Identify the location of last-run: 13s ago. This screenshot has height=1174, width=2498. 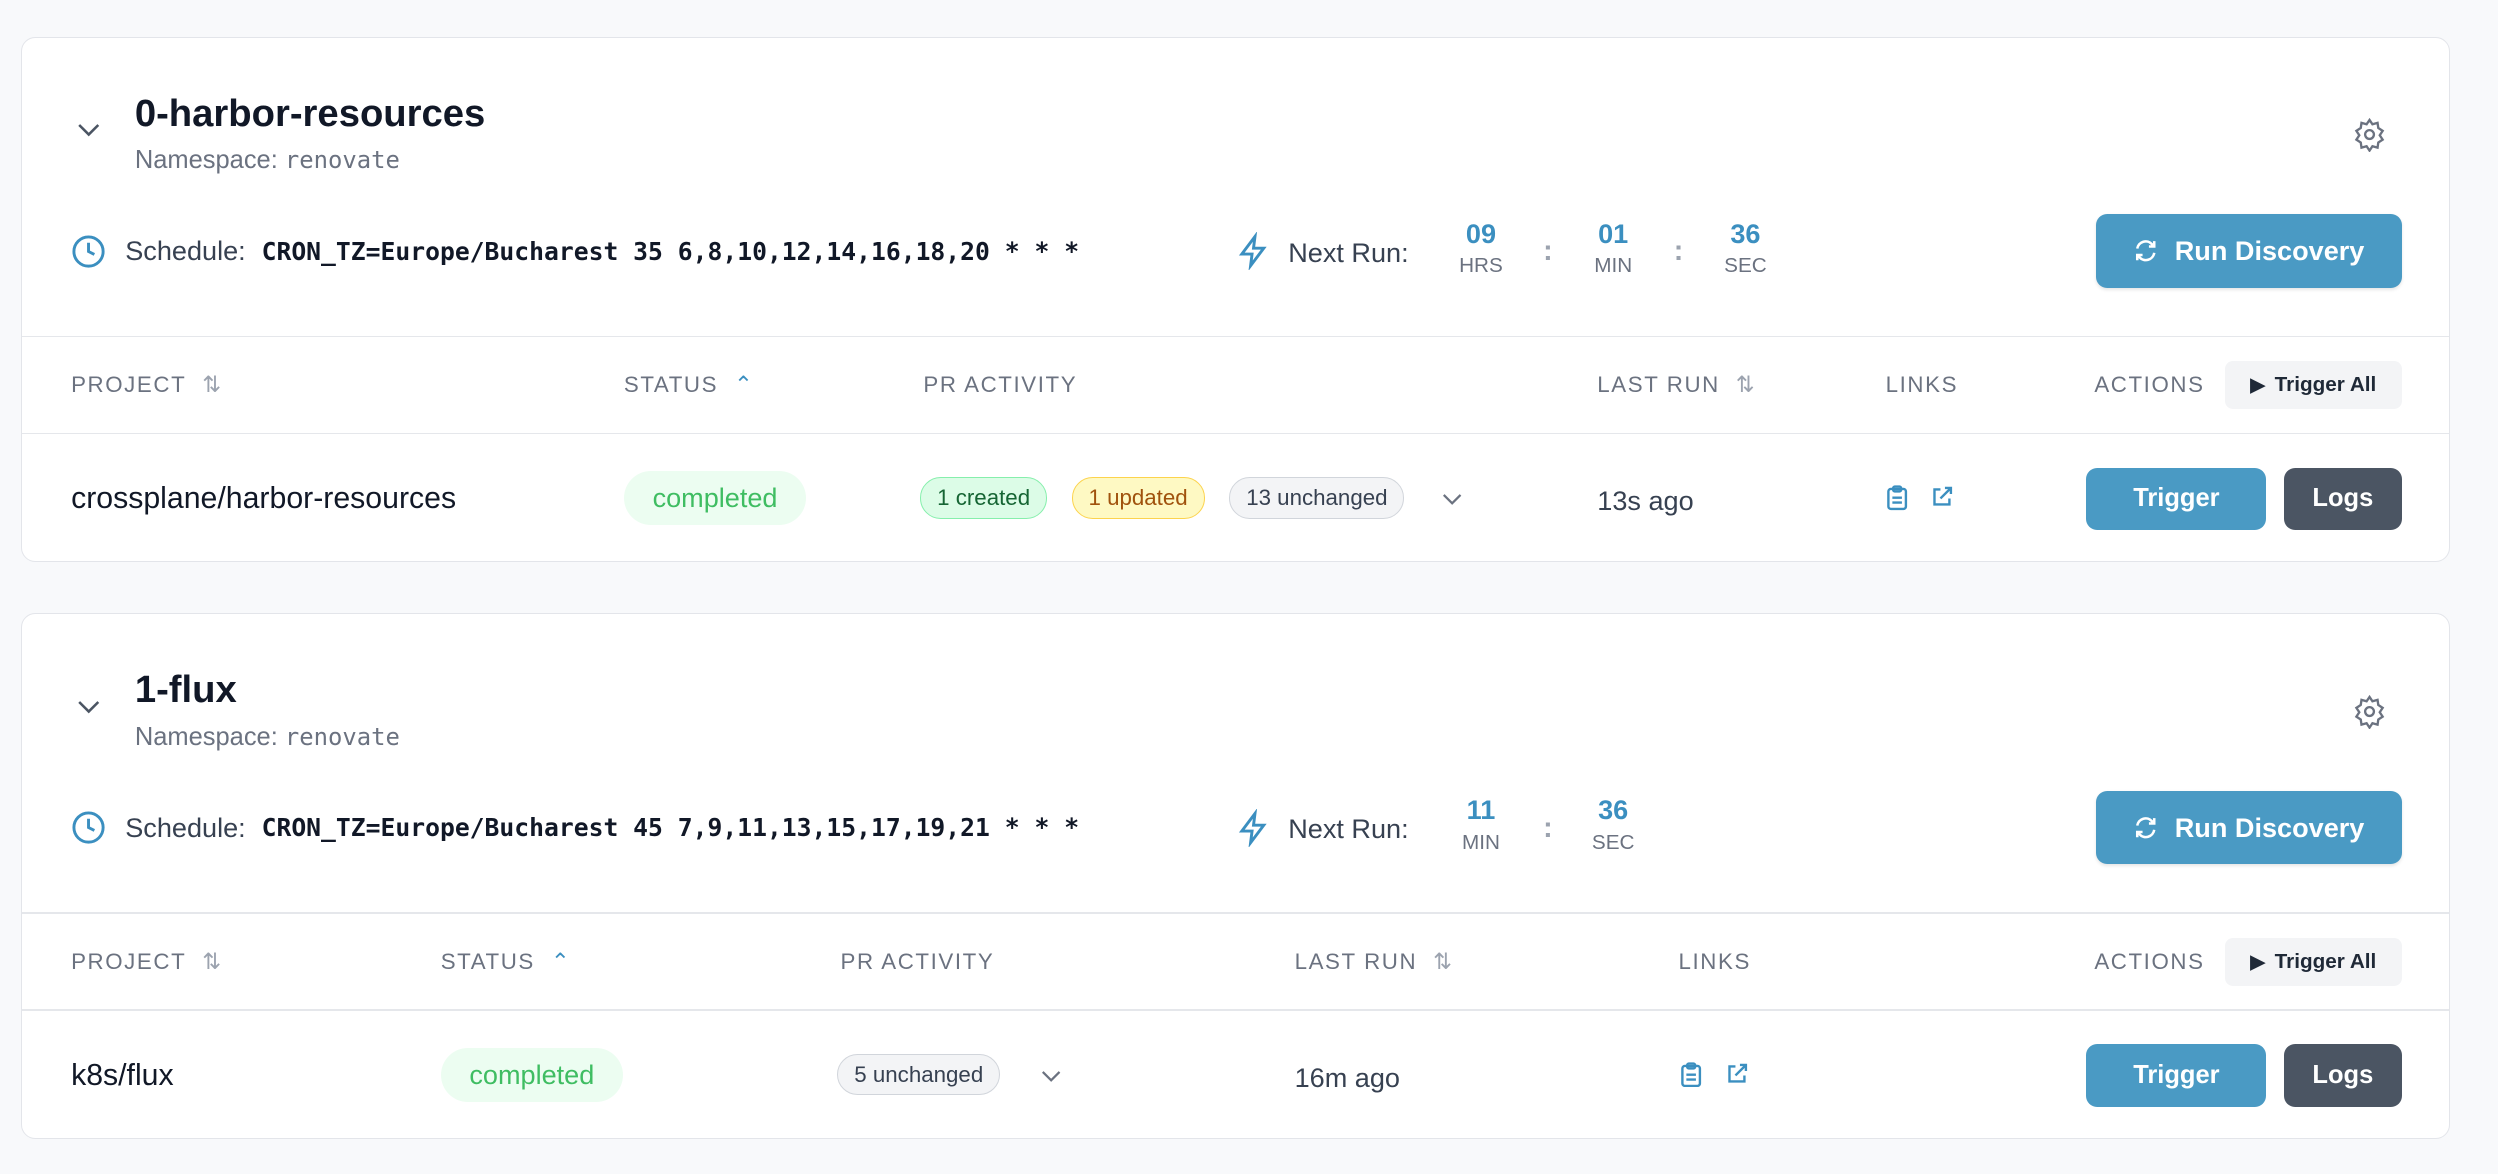
(1645, 501).